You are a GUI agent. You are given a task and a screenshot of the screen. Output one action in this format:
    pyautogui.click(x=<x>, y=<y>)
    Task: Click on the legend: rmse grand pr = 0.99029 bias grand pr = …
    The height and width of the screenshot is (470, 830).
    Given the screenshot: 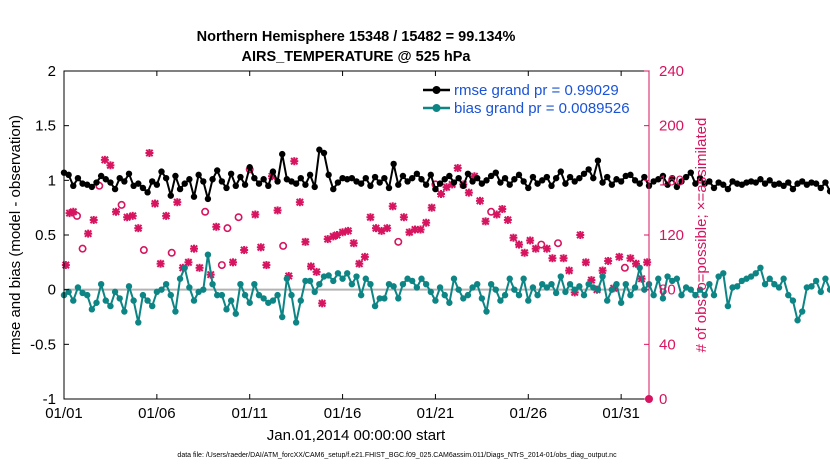 What is the action you would take?
    pyautogui.click(x=532, y=99)
    